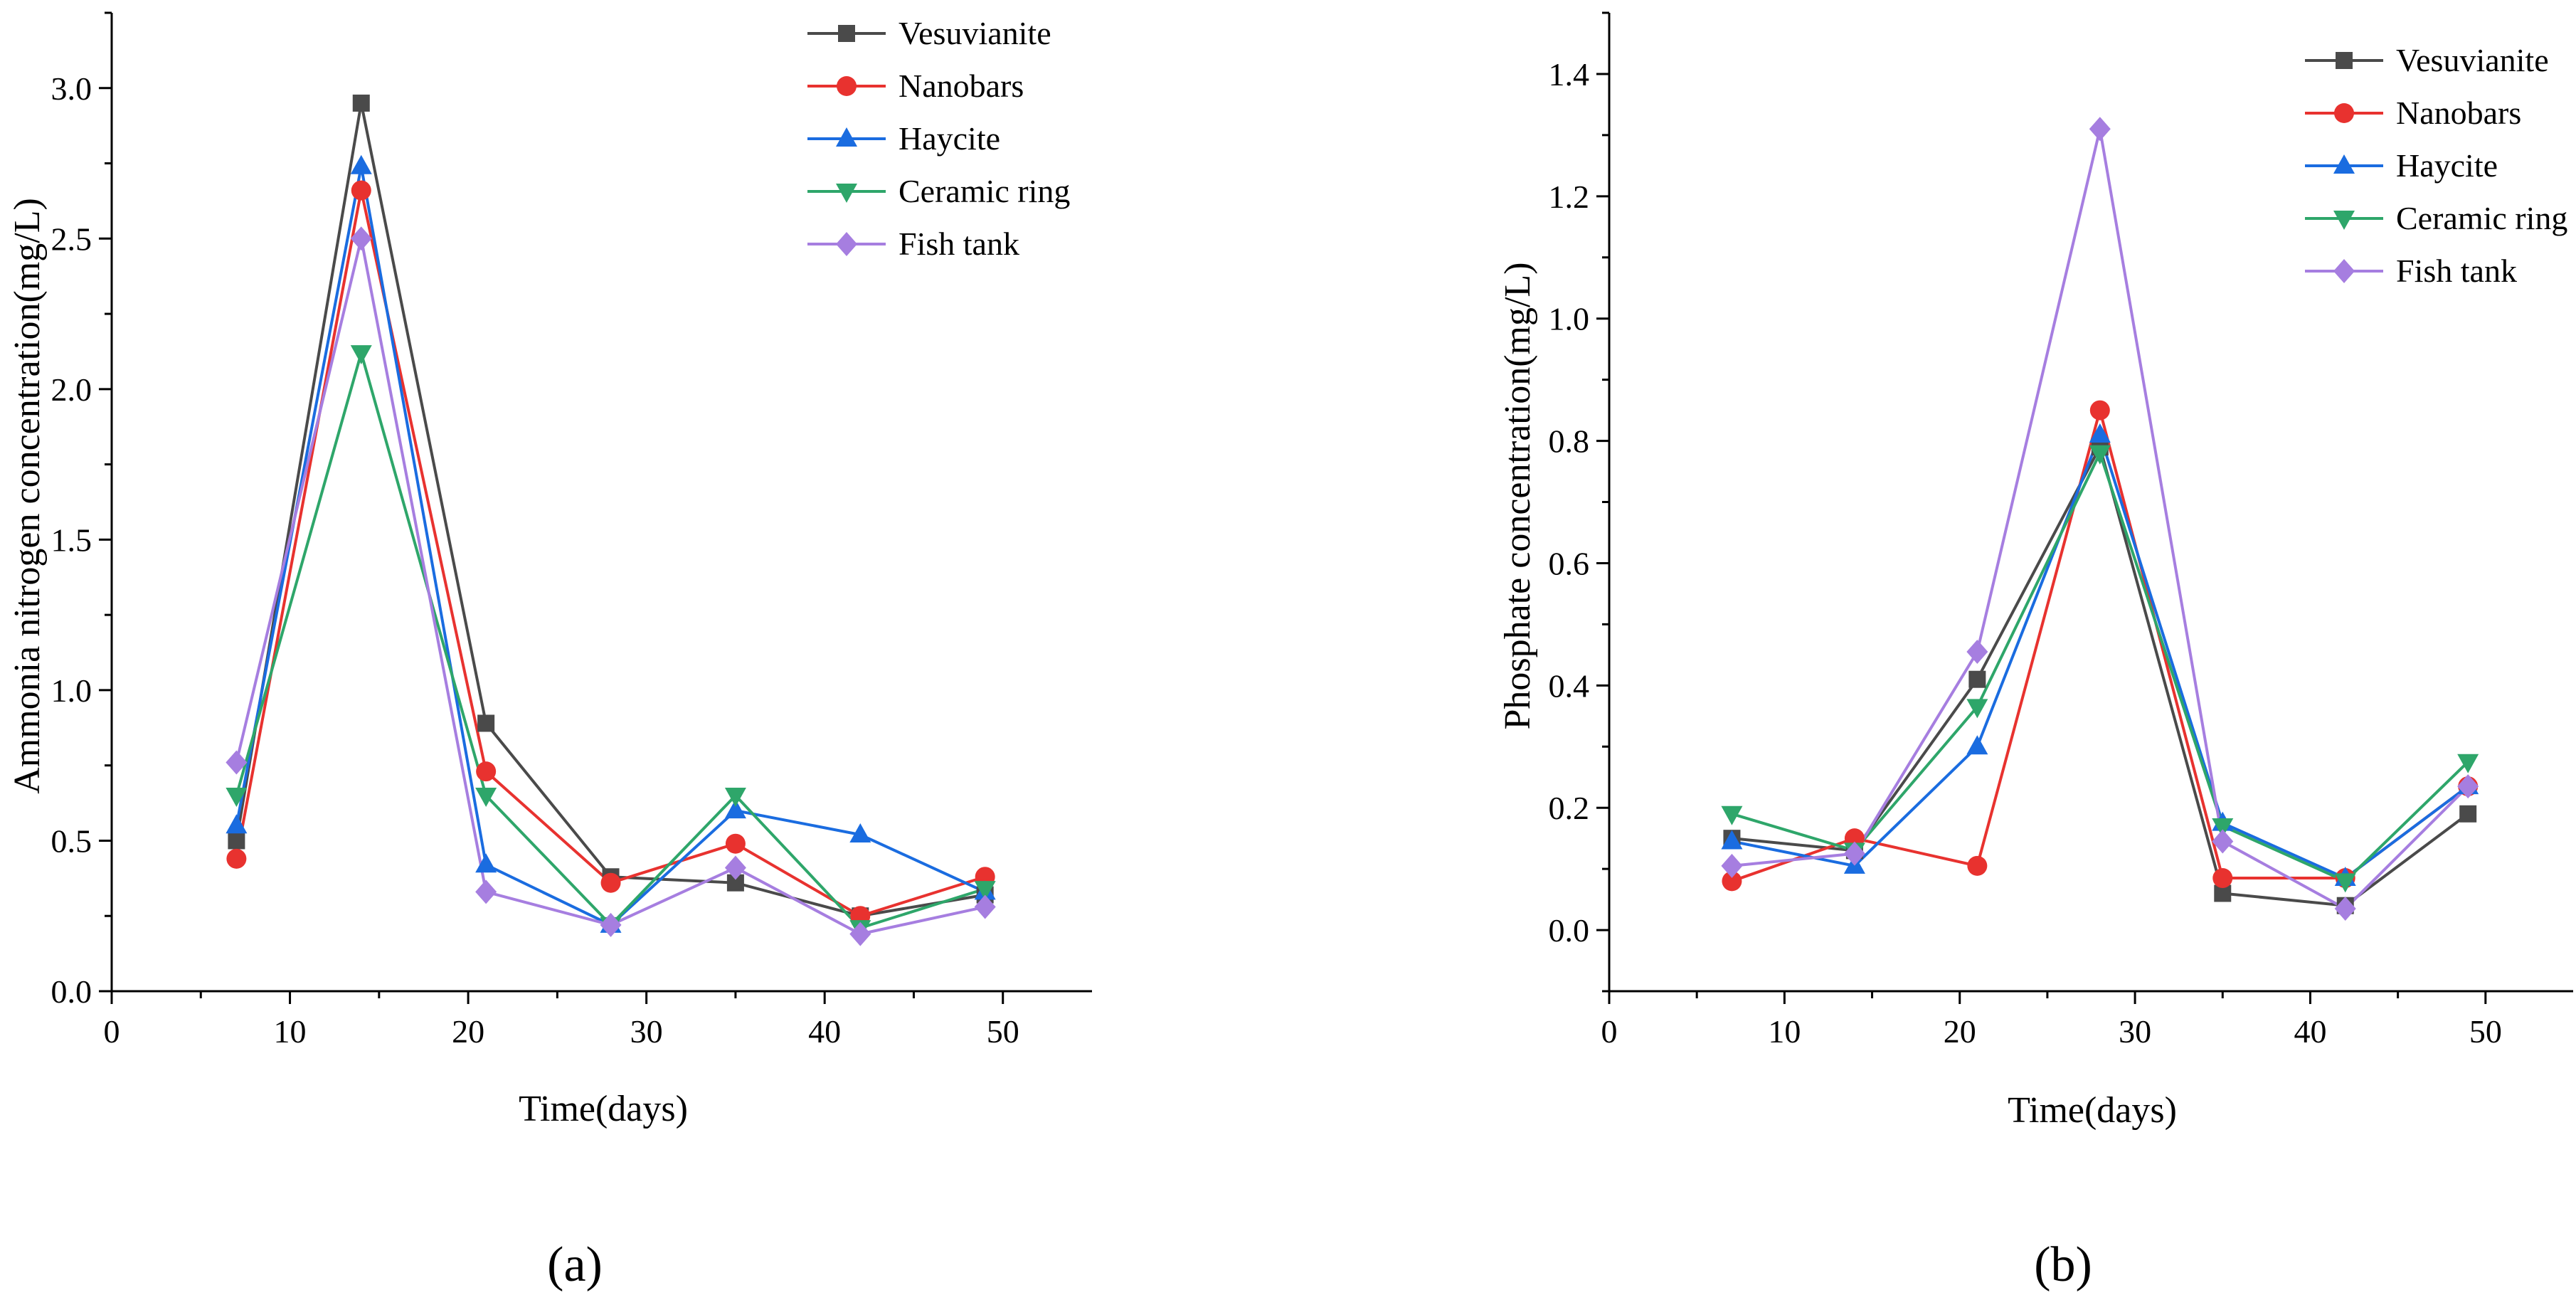  Describe the element at coordinates (1569, 931) in the screenshot. I see `panel-b-y-tick-label: 0.0` at that location.